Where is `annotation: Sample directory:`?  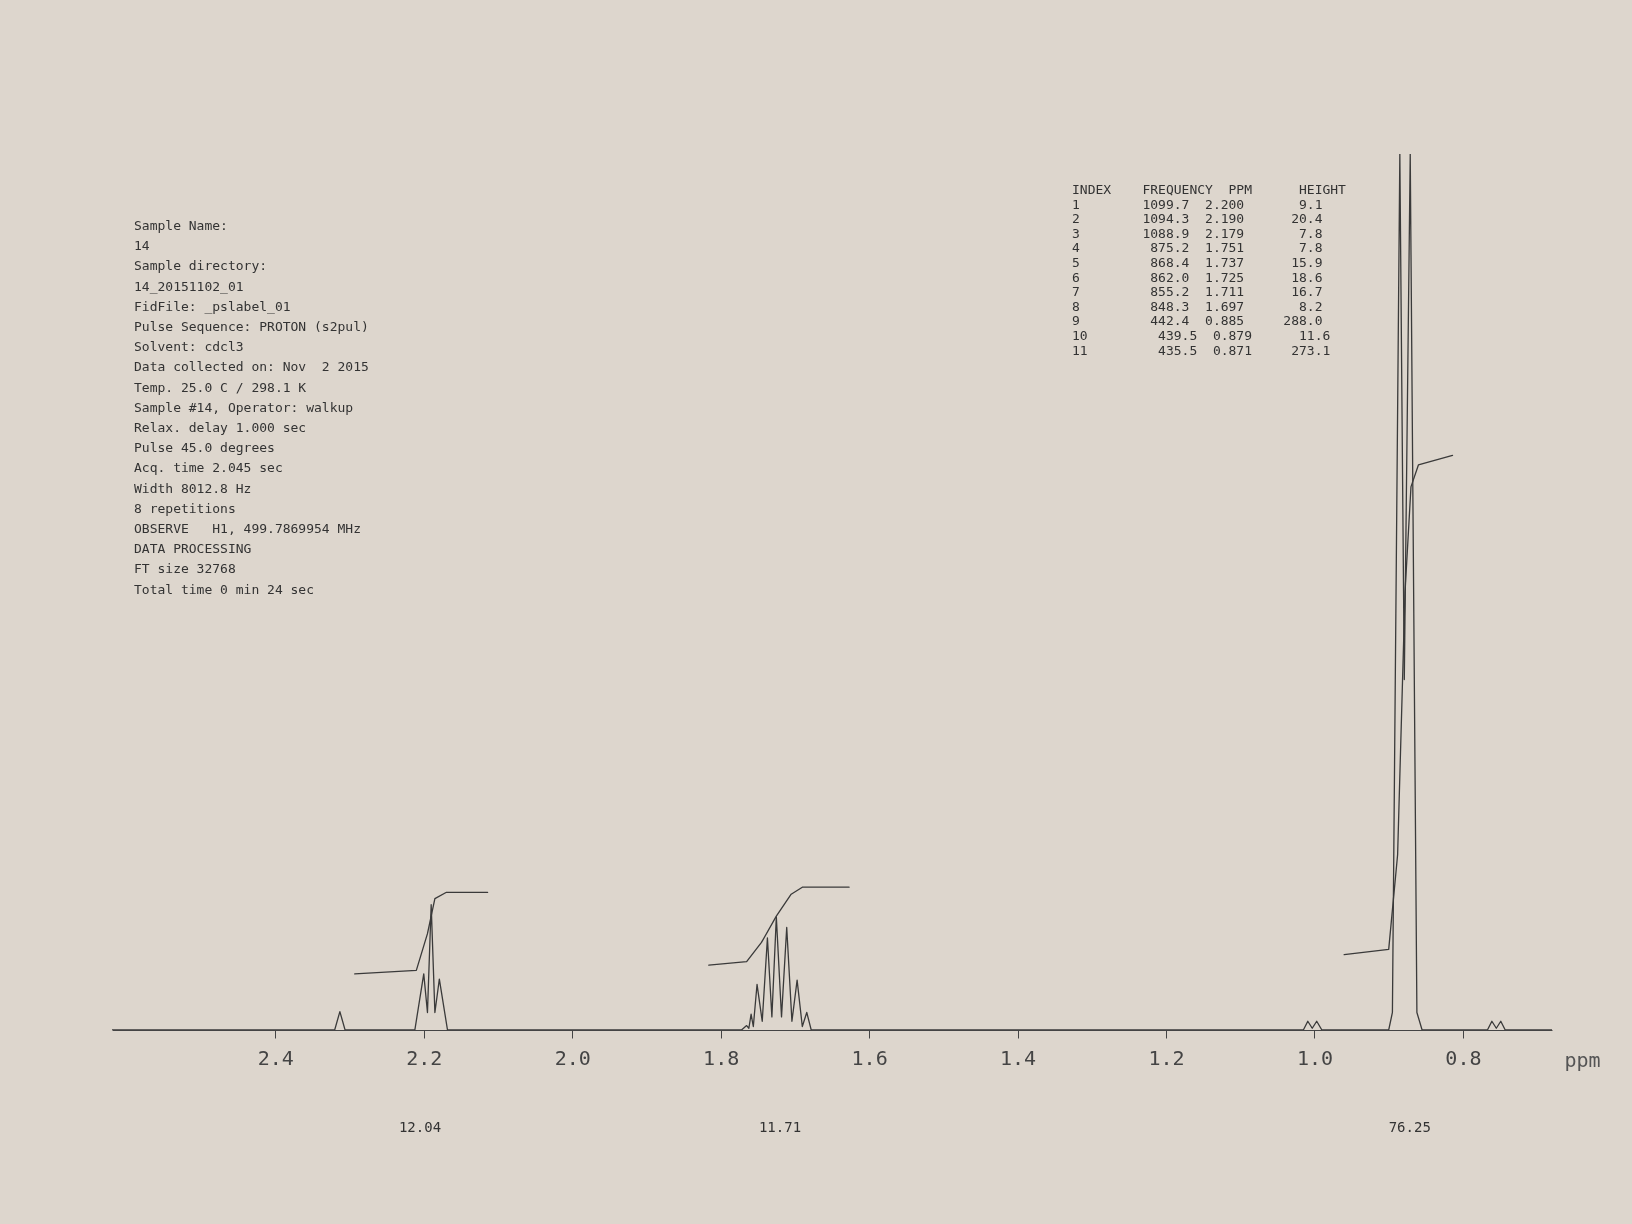 annotation: Sample directory: is located at coordinates (201, 266).